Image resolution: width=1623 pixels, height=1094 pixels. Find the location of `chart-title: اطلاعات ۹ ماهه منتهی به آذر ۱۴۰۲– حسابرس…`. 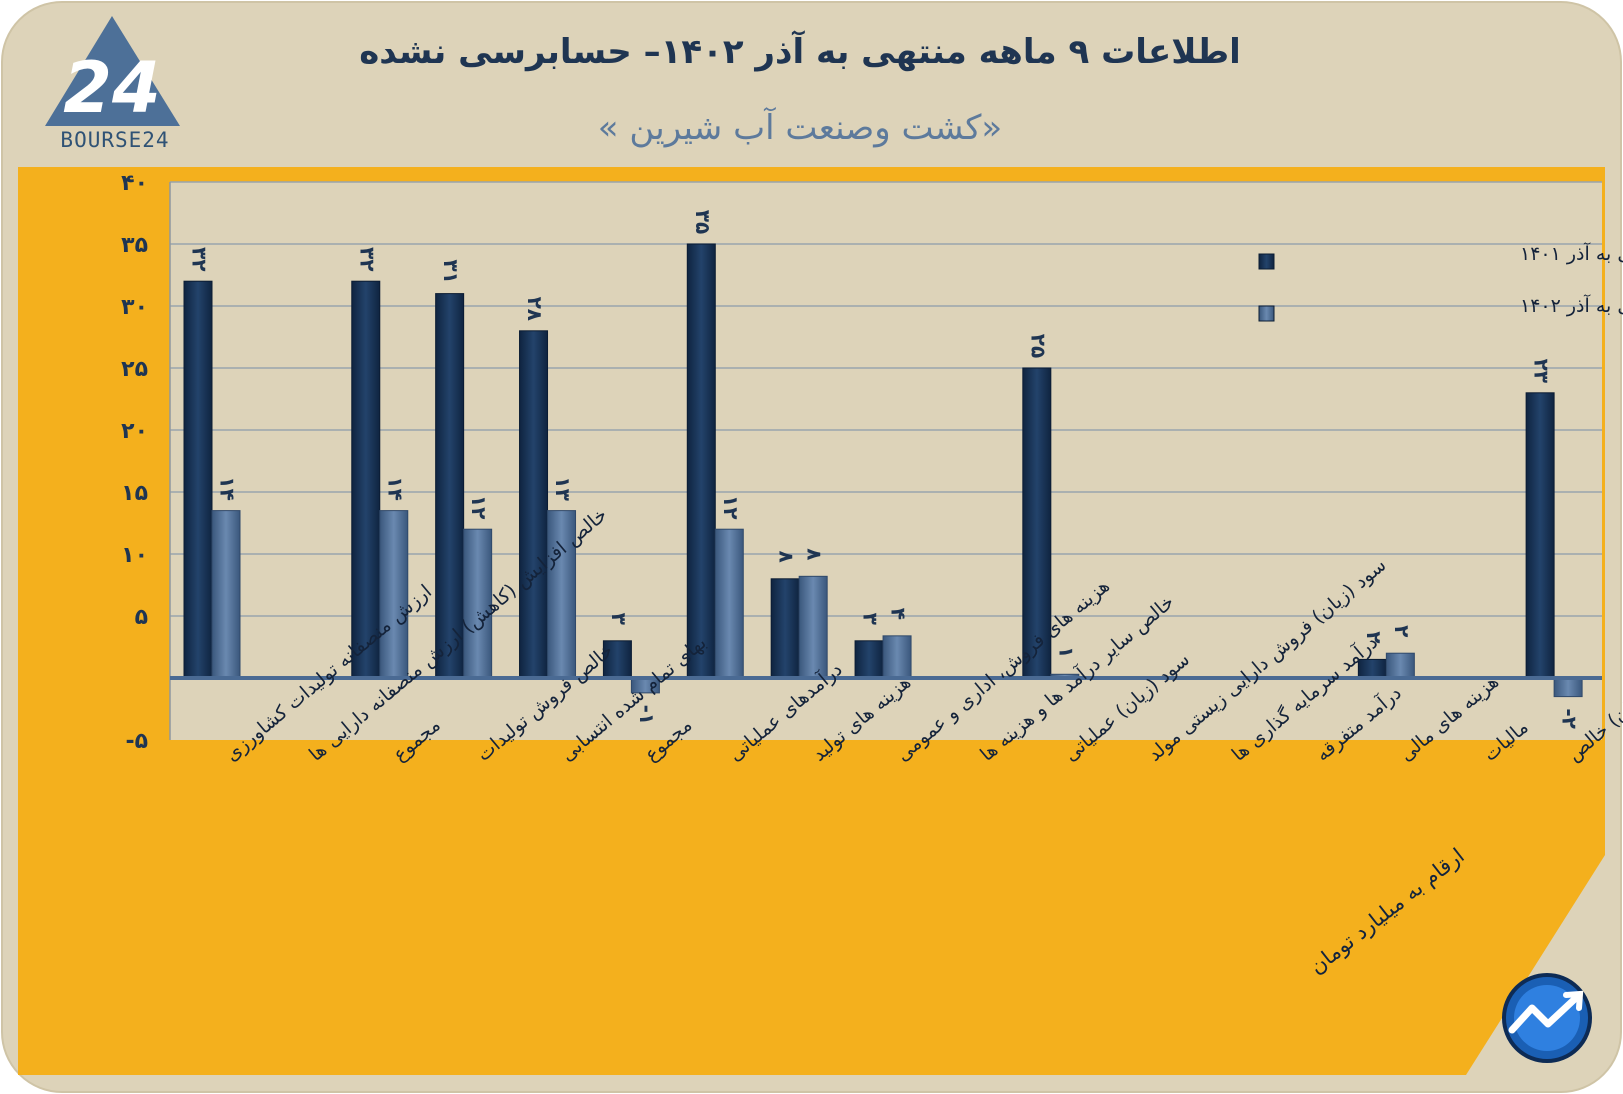

chart-title: اطلاعات ۹ ماهه منتهی به آذر ۱۴۰۲– حسابرس… is located at coordinates (800, 52).